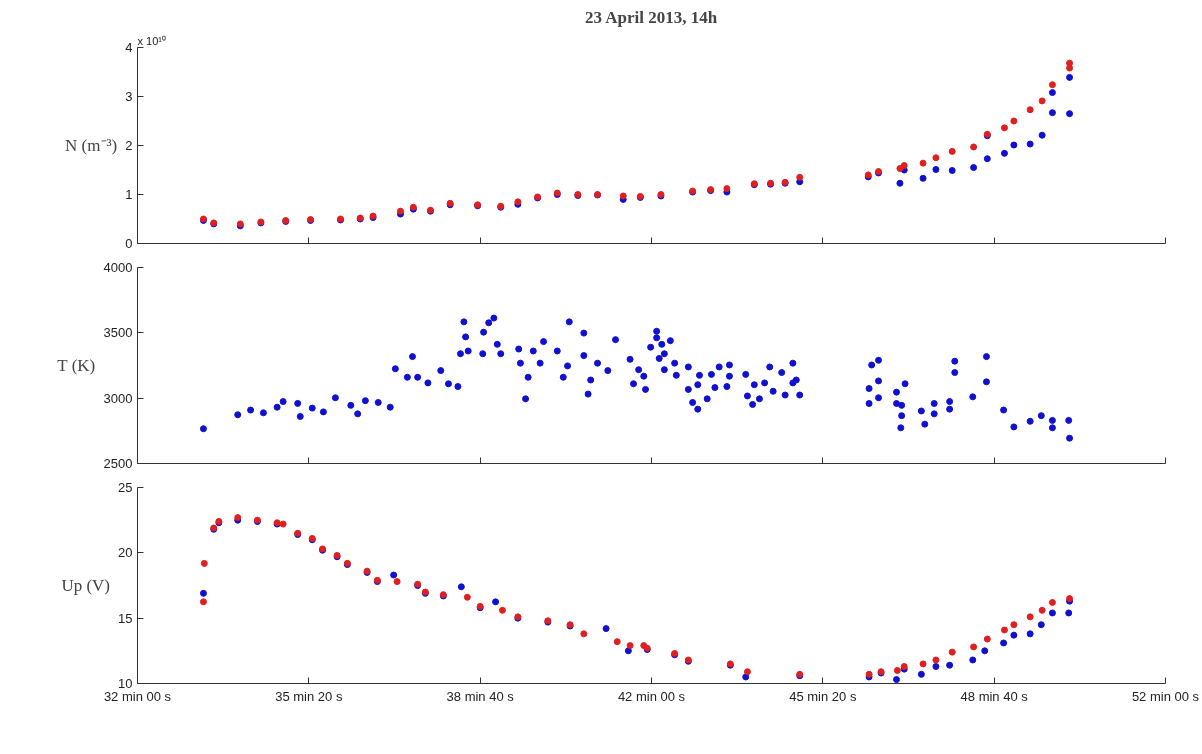  Describe the element at coordinates (76, 365) in the screenshot. I see `y-axis-title: T (K)` at that location.